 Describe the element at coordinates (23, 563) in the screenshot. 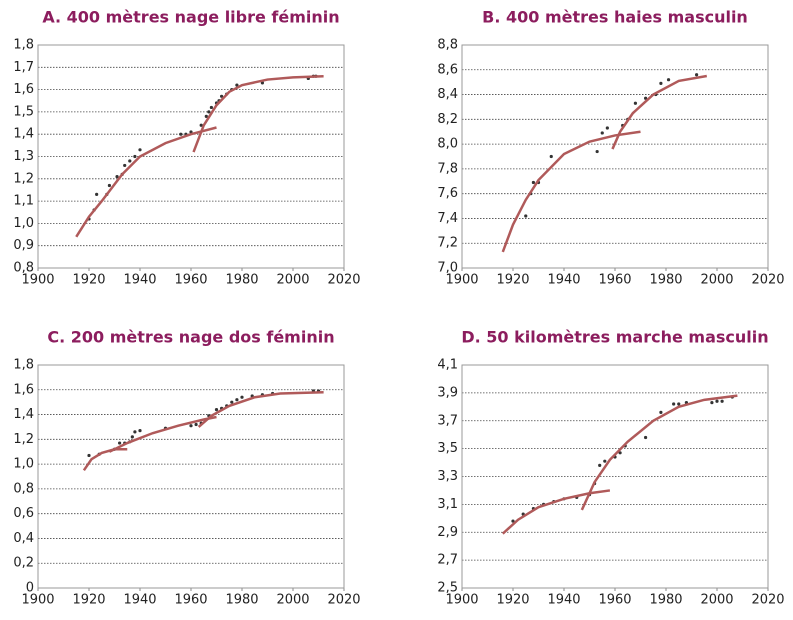

I see `y-tick-label: 0,2` at that location.